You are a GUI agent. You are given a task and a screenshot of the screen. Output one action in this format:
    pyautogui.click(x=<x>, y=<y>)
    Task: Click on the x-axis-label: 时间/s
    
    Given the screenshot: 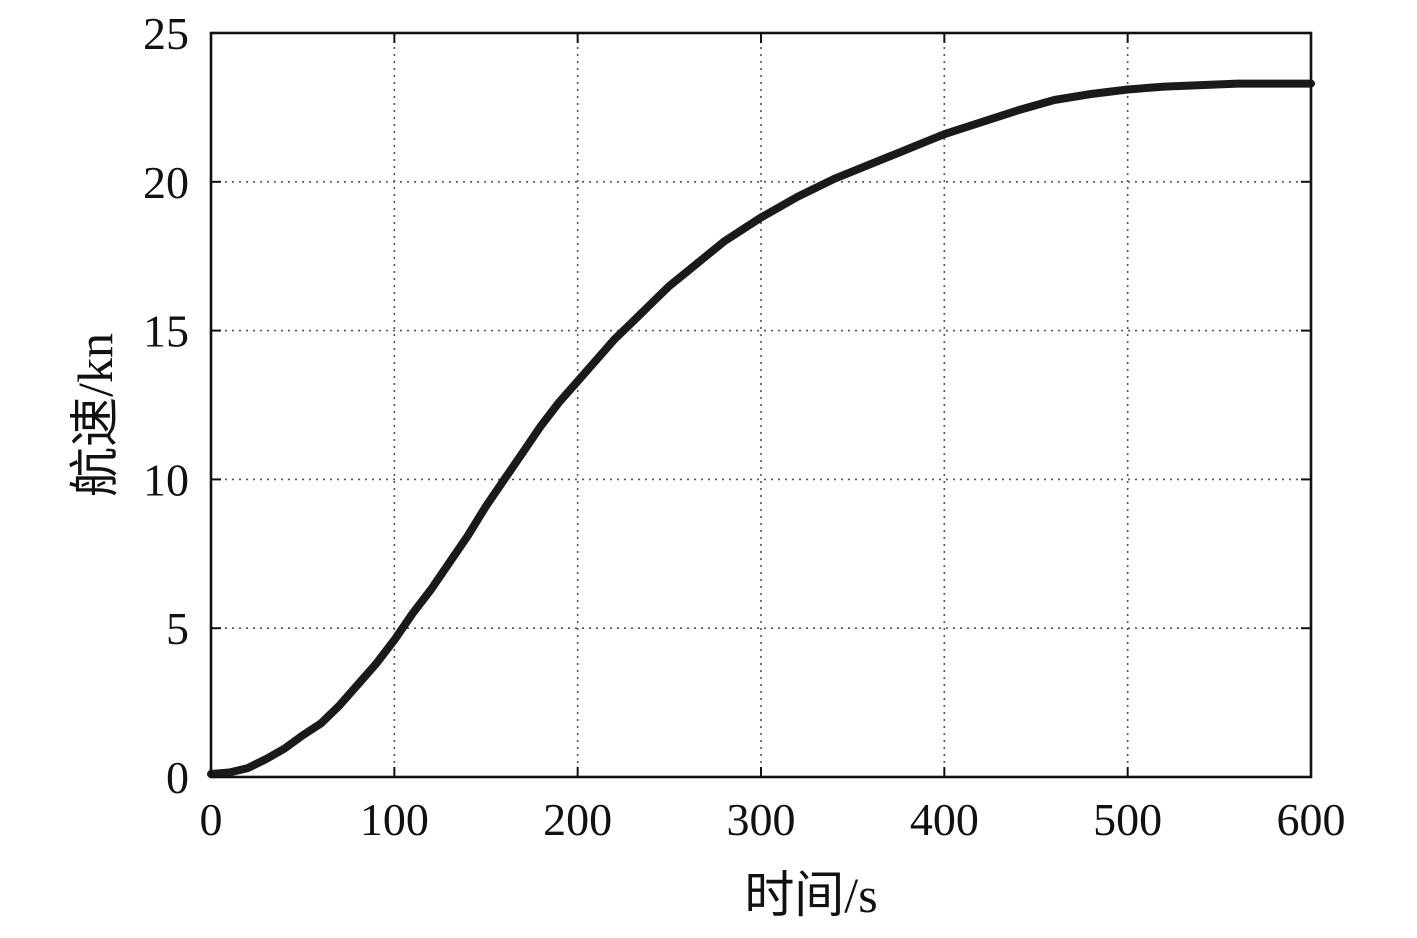 What is the action you would take?
    pyautogui.click(x=810, y=895)
    